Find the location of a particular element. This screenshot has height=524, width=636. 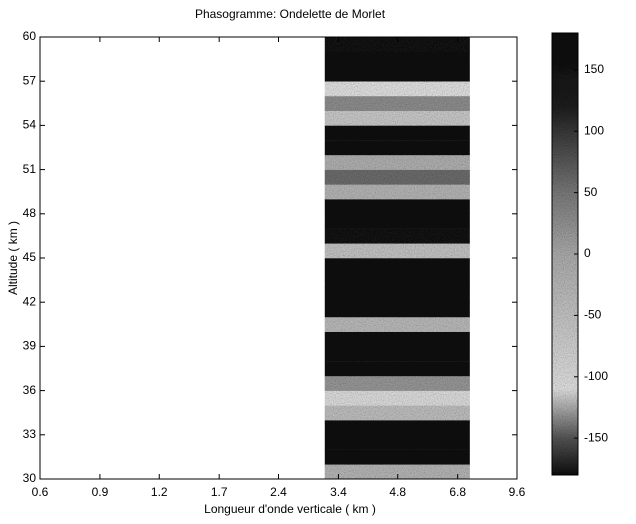

y-tick-label: 39 is located at coordinates (30, 346).